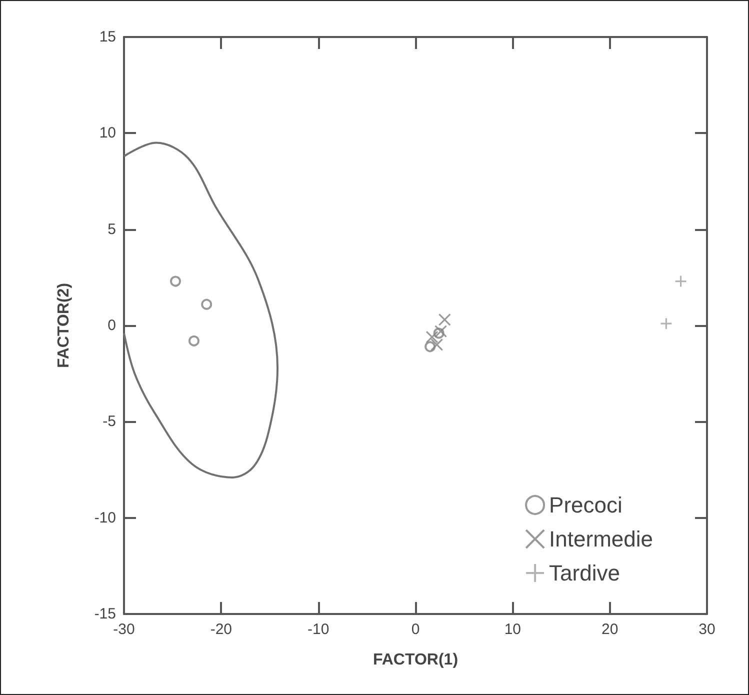  Describe the element at coordinates (609, 629) in the screenshot. I see `x-tick-label: 20` at that location.